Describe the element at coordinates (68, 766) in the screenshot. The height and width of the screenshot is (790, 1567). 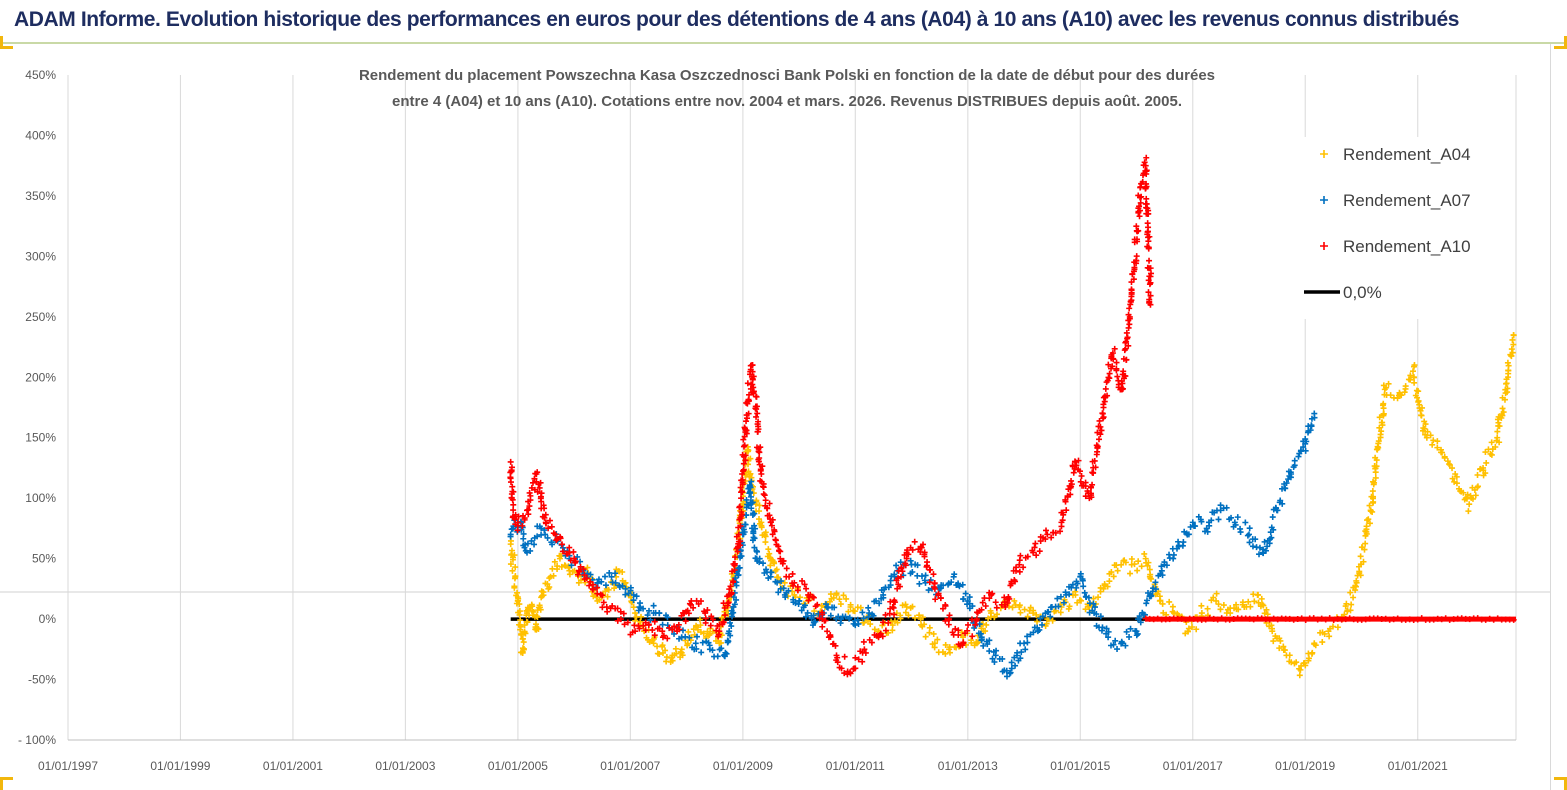
I see `x-tick-label: 01/01/1997` at that location.